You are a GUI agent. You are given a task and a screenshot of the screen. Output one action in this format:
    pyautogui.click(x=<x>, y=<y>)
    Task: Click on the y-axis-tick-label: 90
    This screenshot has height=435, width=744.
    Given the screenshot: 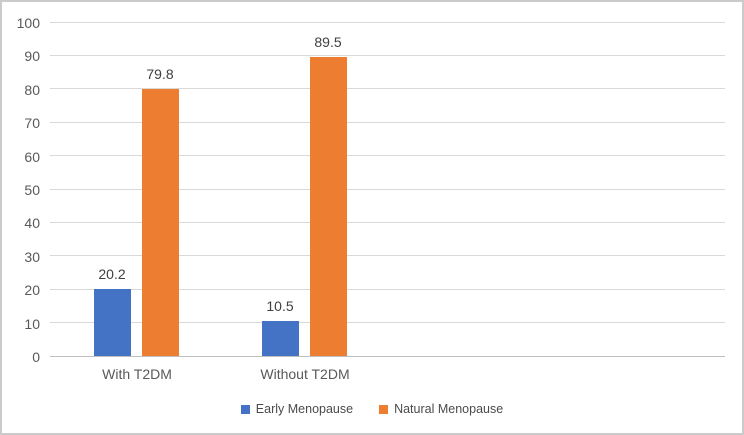 What is the action you would take?
    pyautogui.click(x=32, y=56)
    